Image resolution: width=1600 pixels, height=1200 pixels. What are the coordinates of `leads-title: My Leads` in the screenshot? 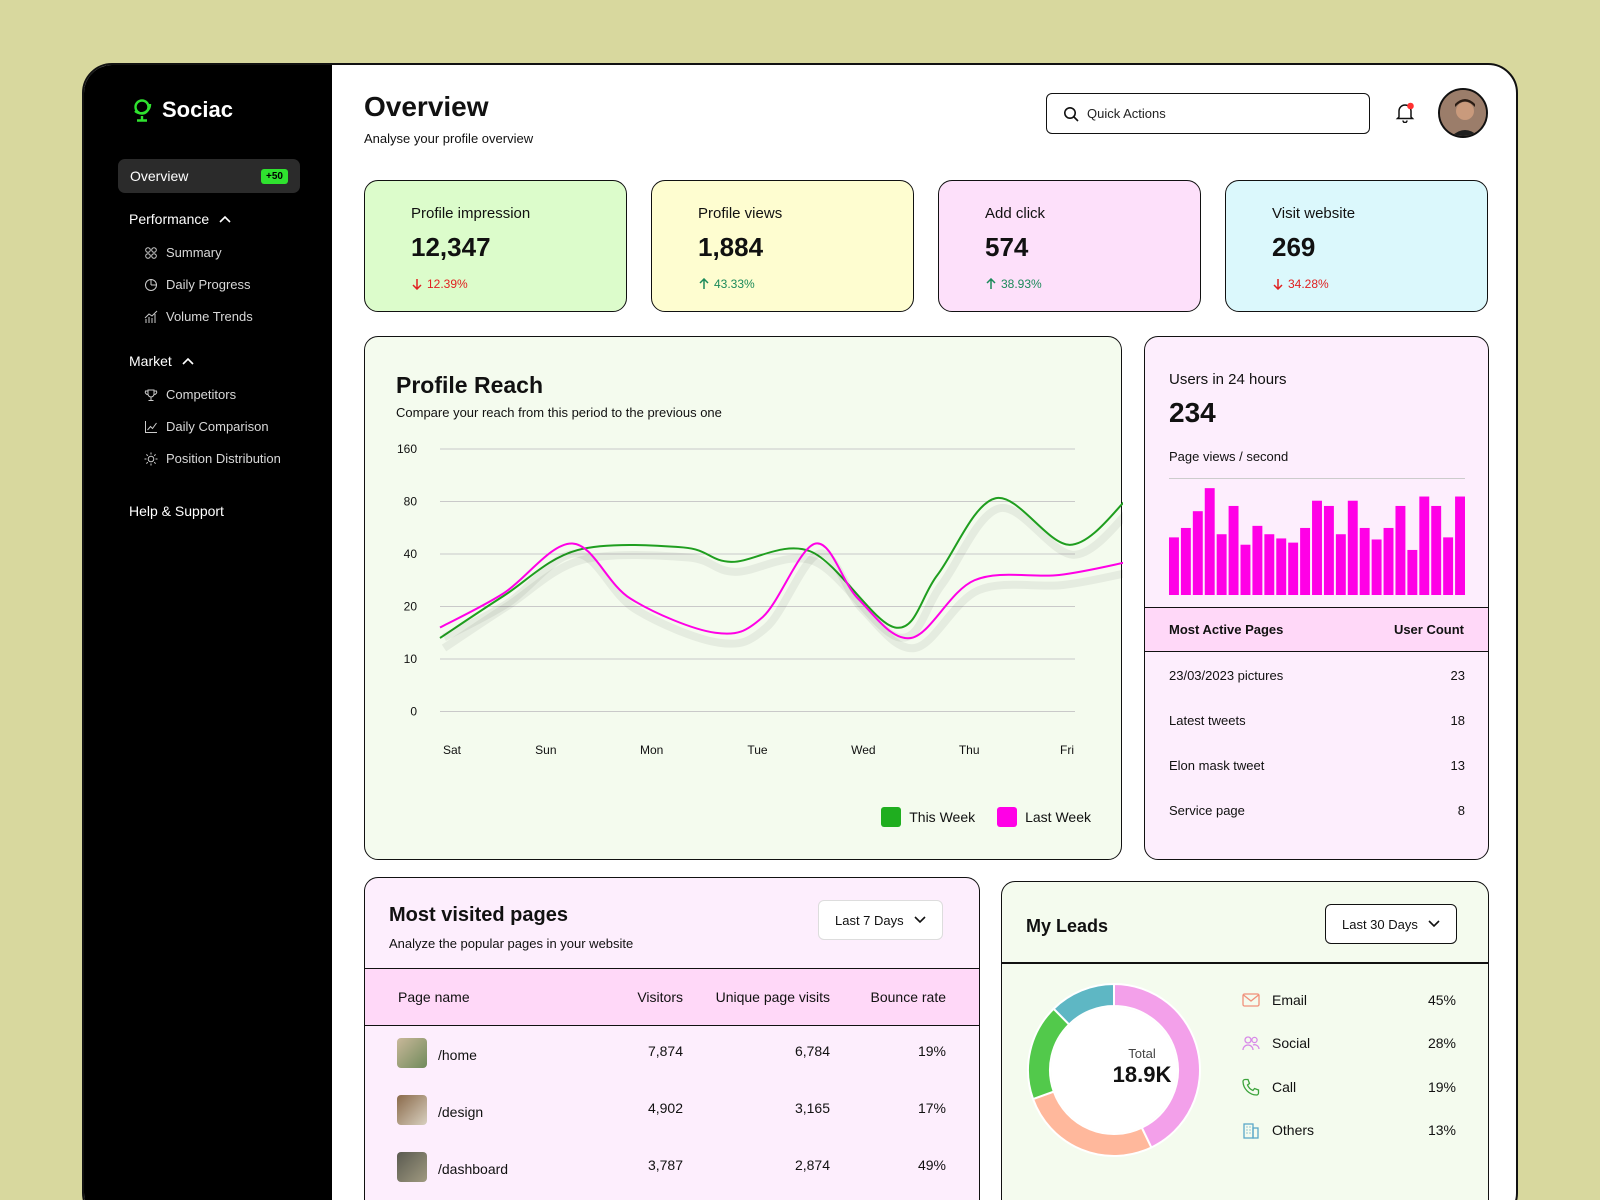 It's located at (1067, 926).